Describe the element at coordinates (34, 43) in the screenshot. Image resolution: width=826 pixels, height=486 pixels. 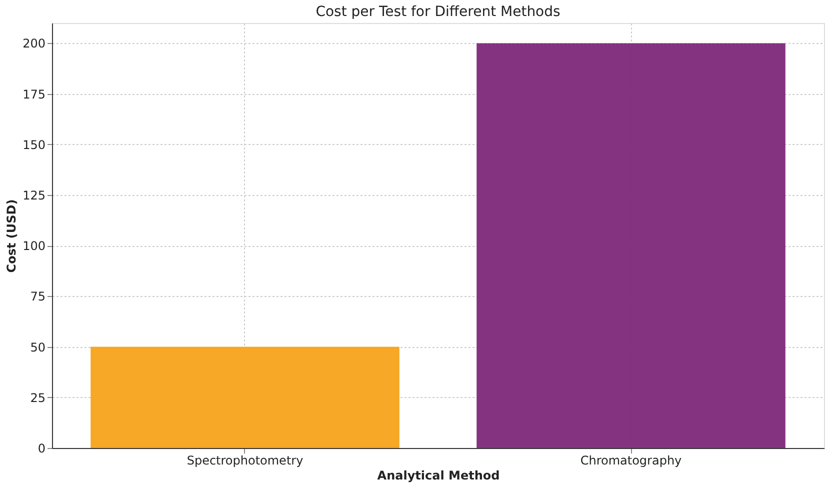
I see `y-tick-label: 200` at that location.